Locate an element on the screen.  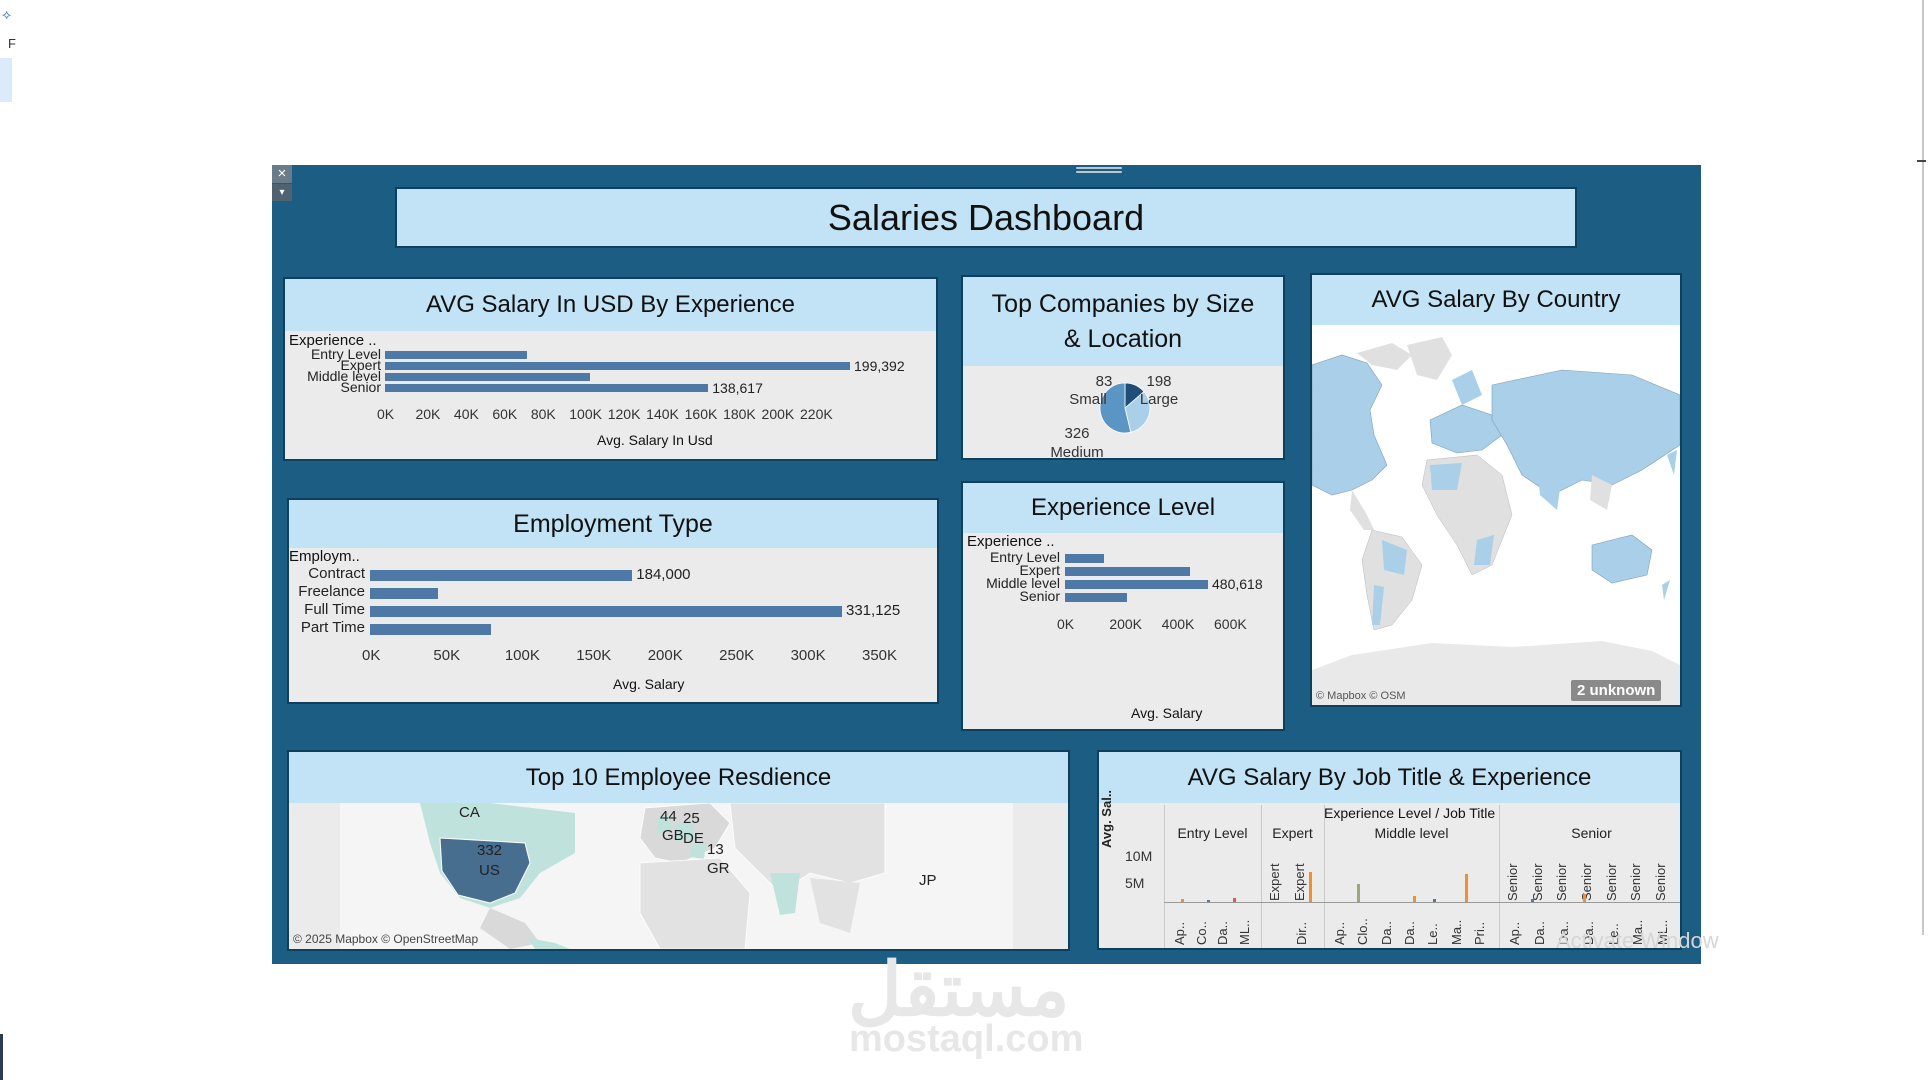
panel-employee-residence: Top 10 Employee Resdience is located at coordinates (678, 850).